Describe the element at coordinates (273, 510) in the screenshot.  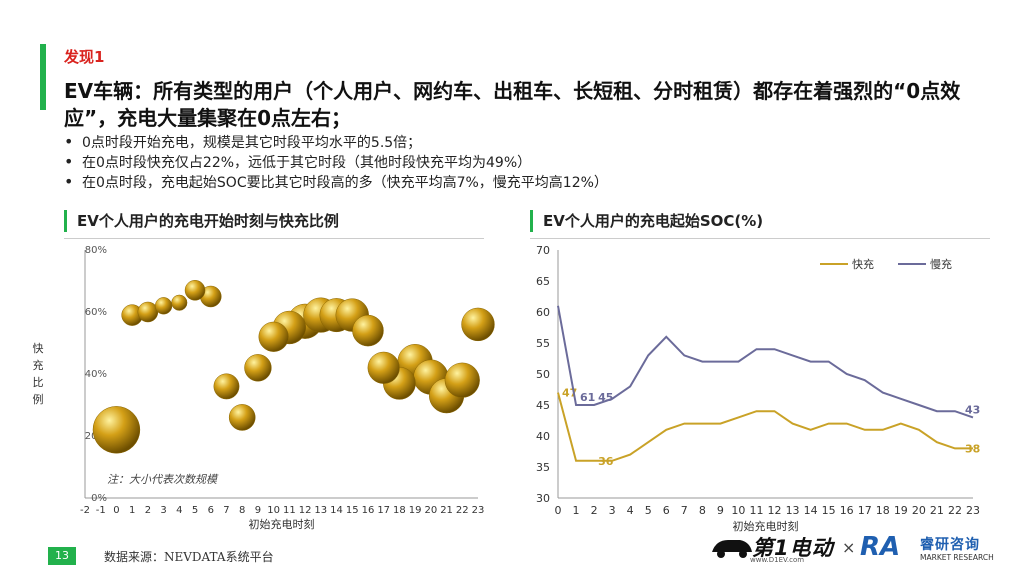
I see `bubble-x-tick-label: 10` at that location.